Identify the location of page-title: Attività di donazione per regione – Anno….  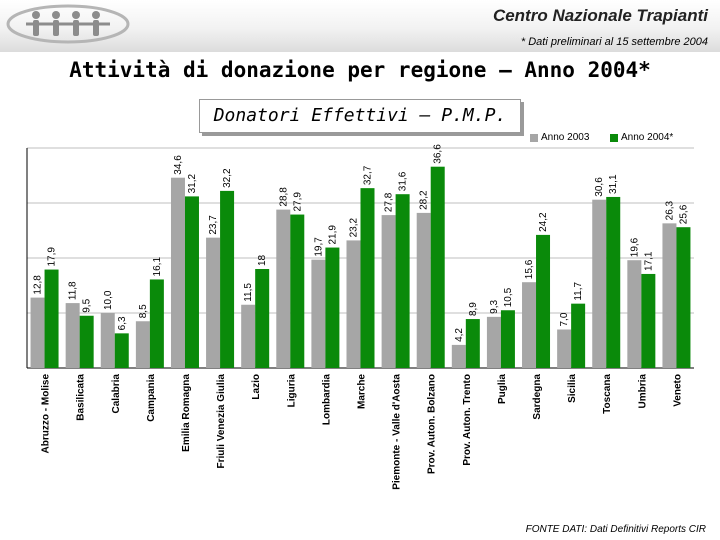
(360, 70).